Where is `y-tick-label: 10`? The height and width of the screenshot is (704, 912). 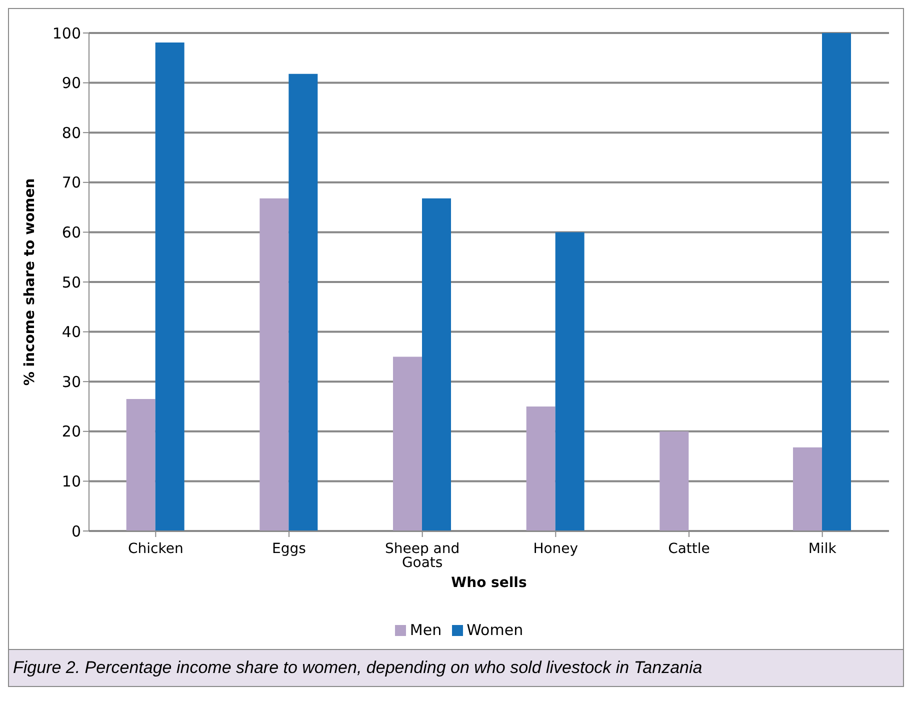
y-tick-label: 10 is located at coordinates (71, 481).